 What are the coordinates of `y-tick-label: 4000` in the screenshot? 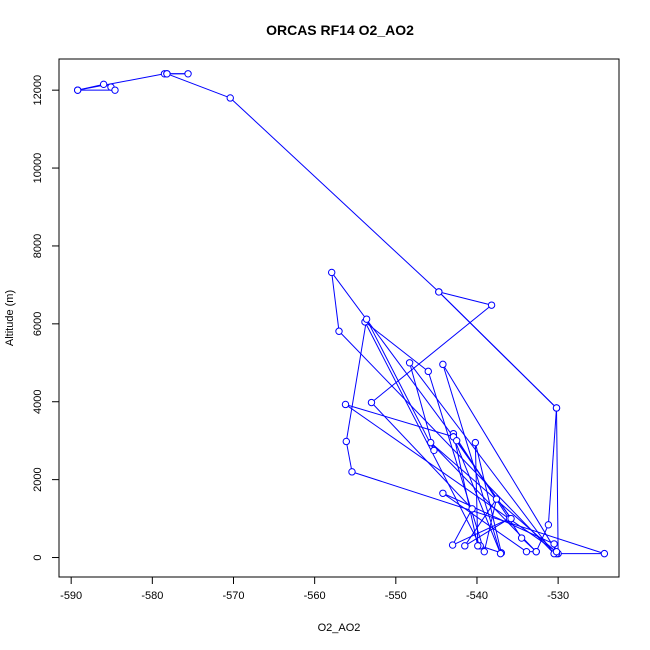 It's located at (38, 401).